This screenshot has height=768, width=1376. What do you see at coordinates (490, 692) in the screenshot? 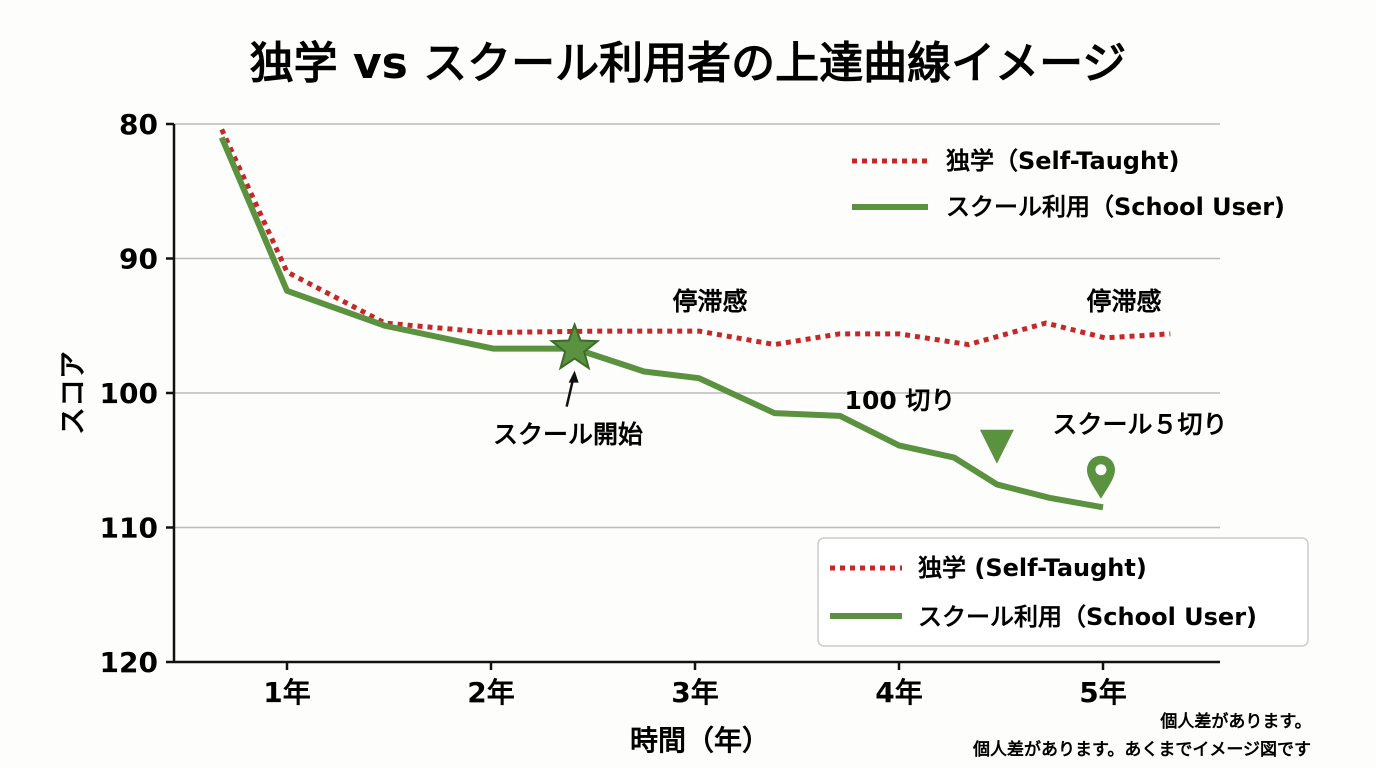
I see `x-tick-label: 2年` at bounding box center [490, 692].